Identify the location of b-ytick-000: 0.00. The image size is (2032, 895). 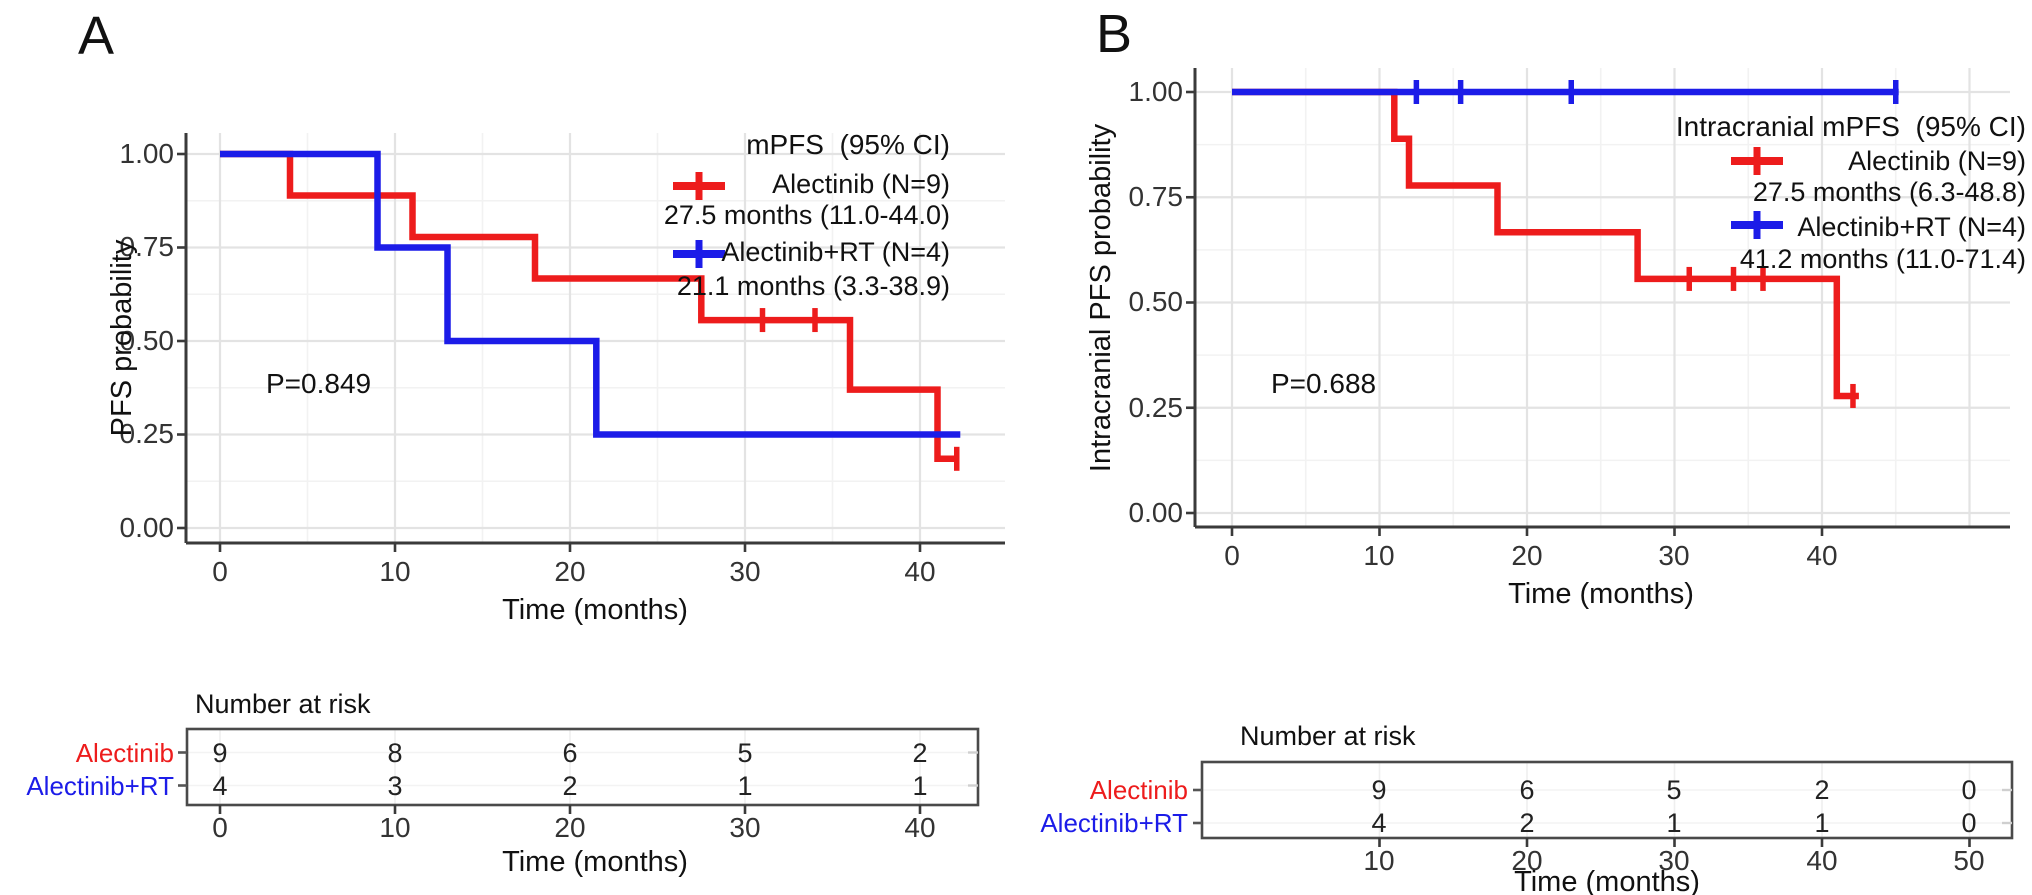
(1156, 512).